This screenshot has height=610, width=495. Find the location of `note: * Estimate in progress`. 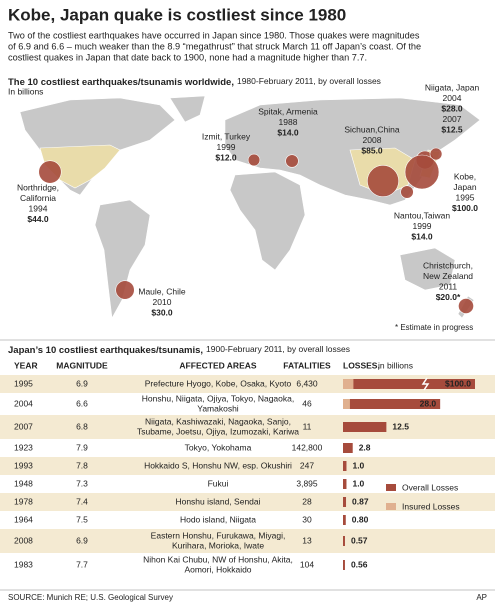

note: * Estimate in progress is located at coordinates (434, 327).